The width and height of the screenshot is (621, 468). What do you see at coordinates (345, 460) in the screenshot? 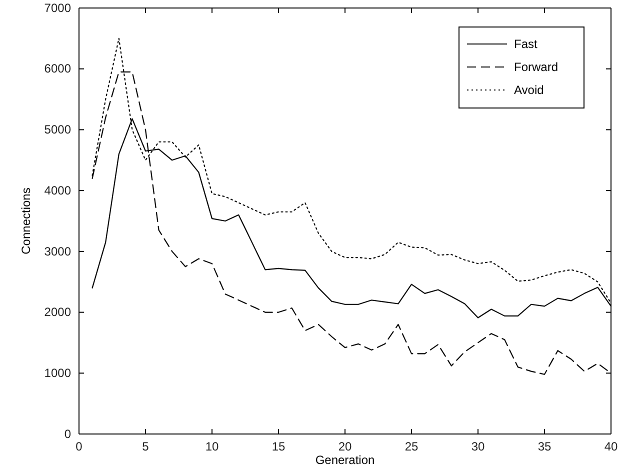
I see `x-axis-title: Generation` at bounding box center [345, 460].